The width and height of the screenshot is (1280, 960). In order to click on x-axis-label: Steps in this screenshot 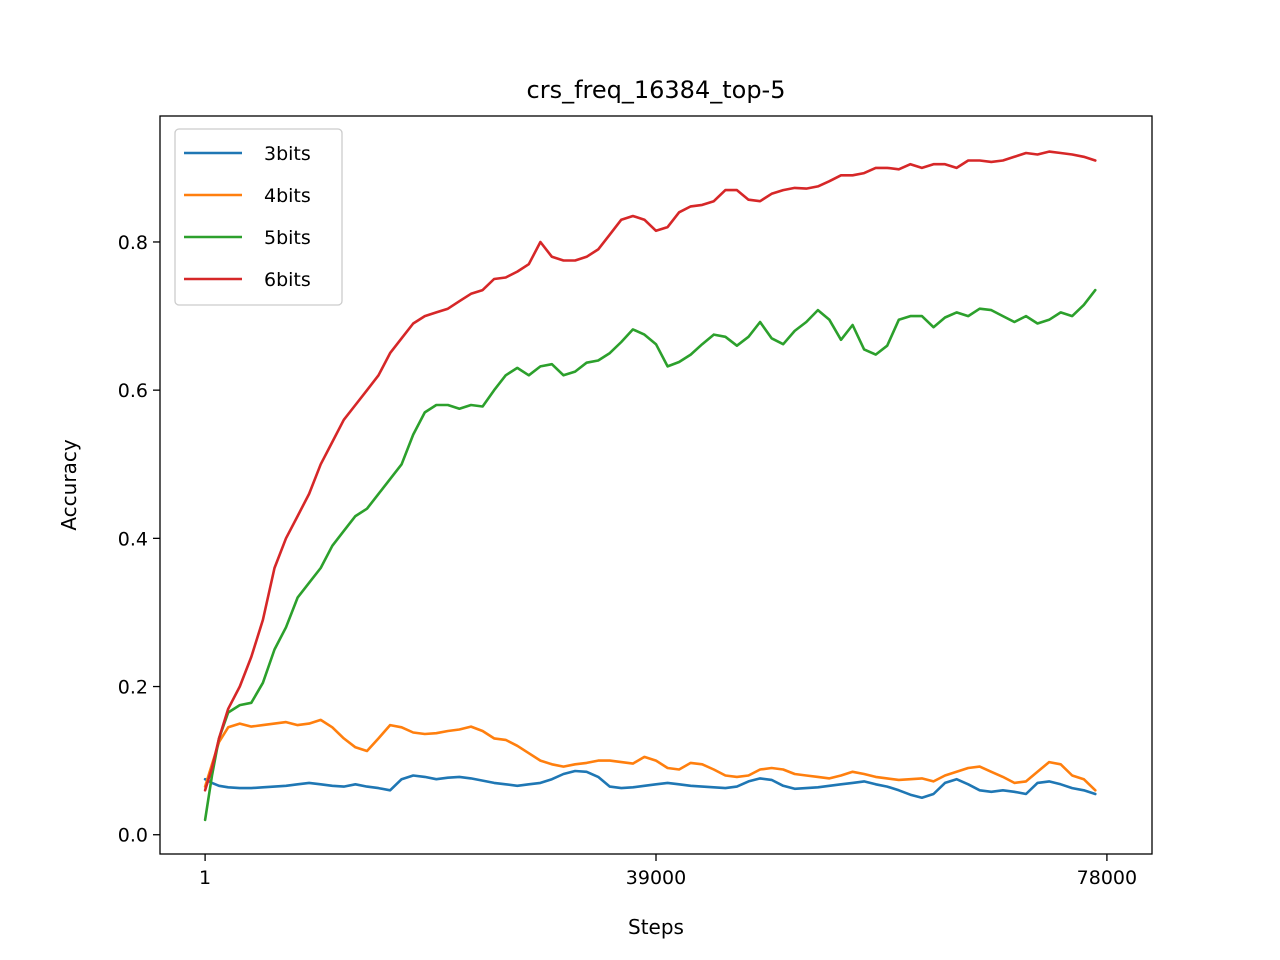, I will do `click(656, 927)`.